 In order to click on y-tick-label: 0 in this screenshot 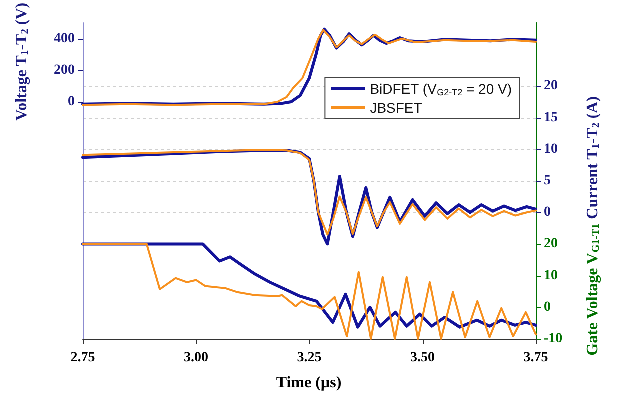, I will do `click(71, 102)`.